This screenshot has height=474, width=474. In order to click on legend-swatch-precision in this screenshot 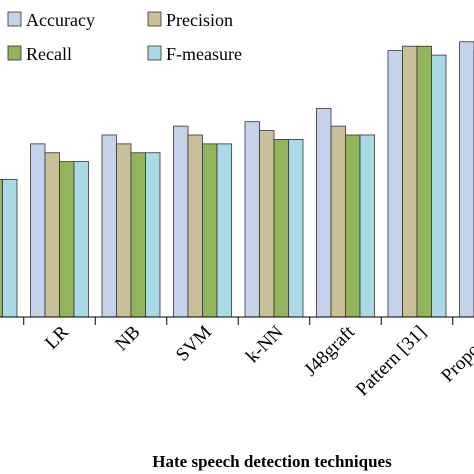, I will do `click(154, 19)`.